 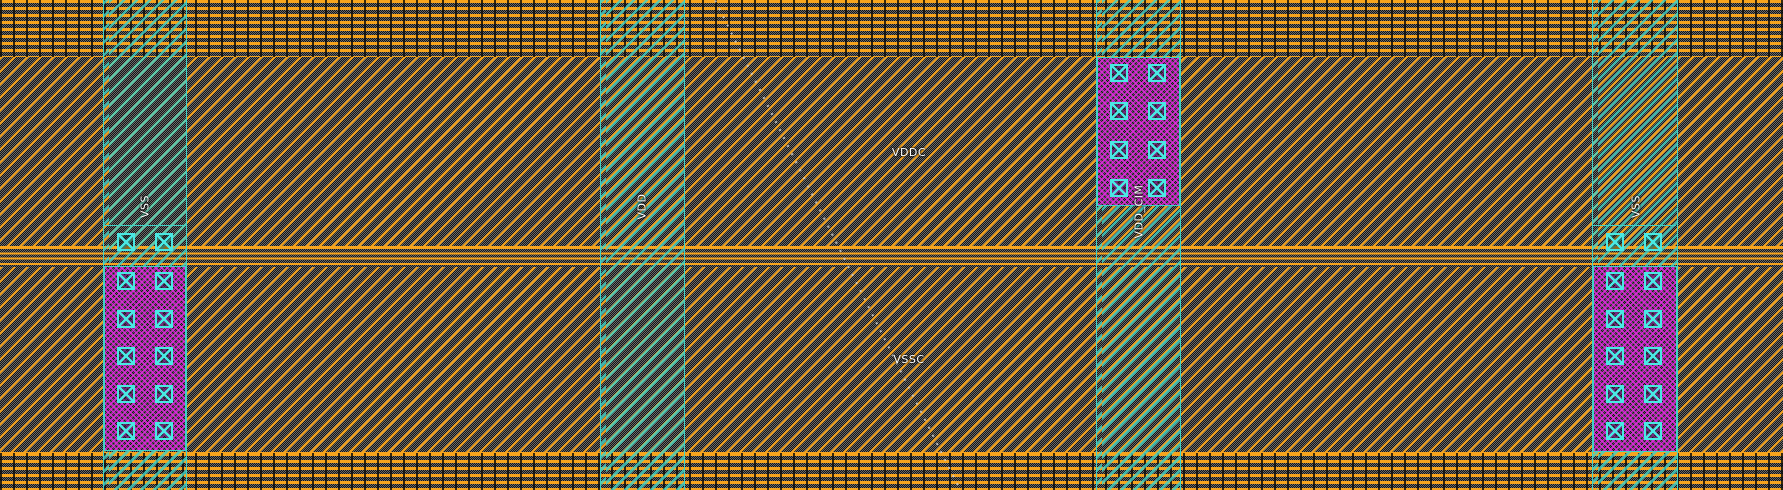 I want to click on bottom-metal-band, so click(x=891, y=471).